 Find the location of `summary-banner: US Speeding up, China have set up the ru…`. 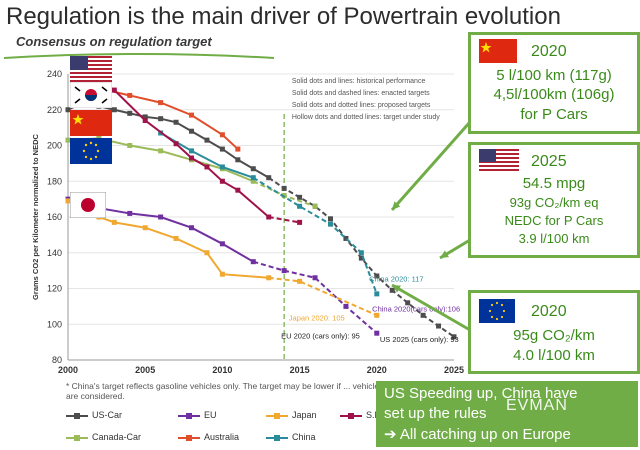

summary-banner: US Speeding up, China have set up the ru… is located at coordinates (507, 414).